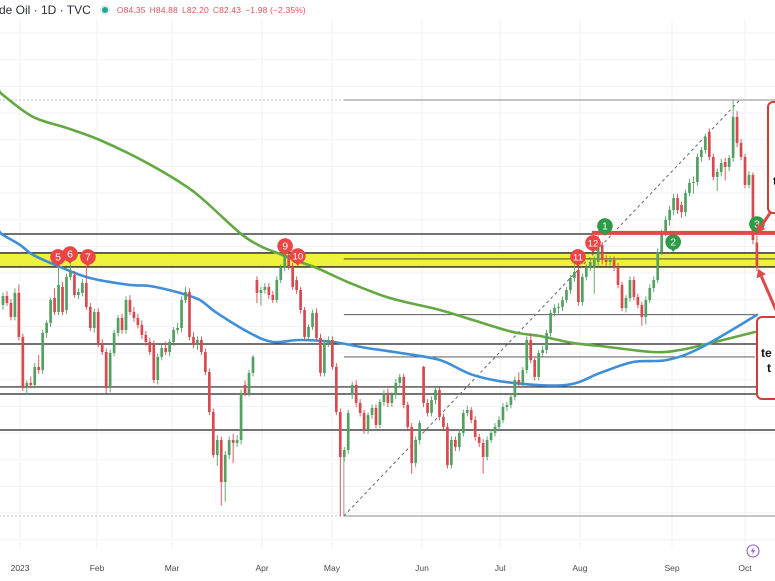 The image size is (775, 581). Describe the element at coordinates (605, 227) in the screenshot. I see `marker-green-1: 1` at that location.